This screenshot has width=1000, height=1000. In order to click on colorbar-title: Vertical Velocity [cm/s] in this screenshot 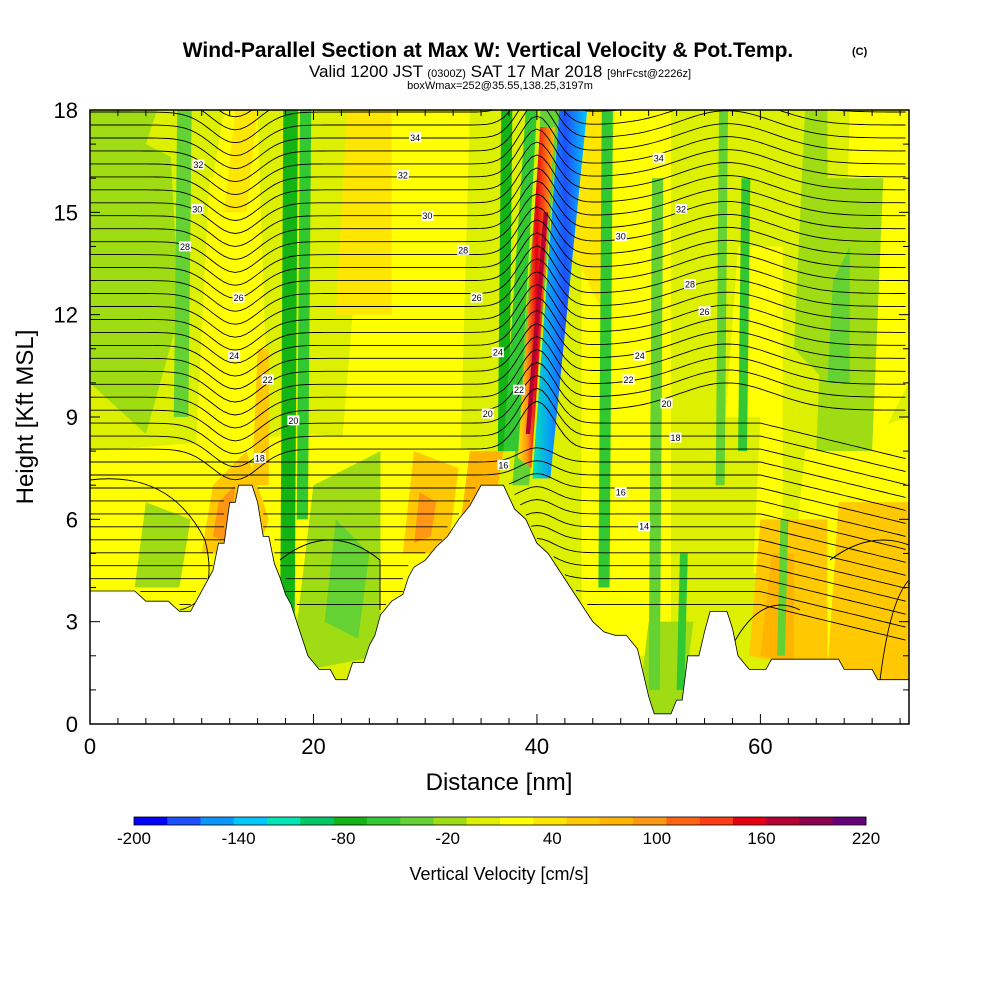, I will do `click(498, 874)`.